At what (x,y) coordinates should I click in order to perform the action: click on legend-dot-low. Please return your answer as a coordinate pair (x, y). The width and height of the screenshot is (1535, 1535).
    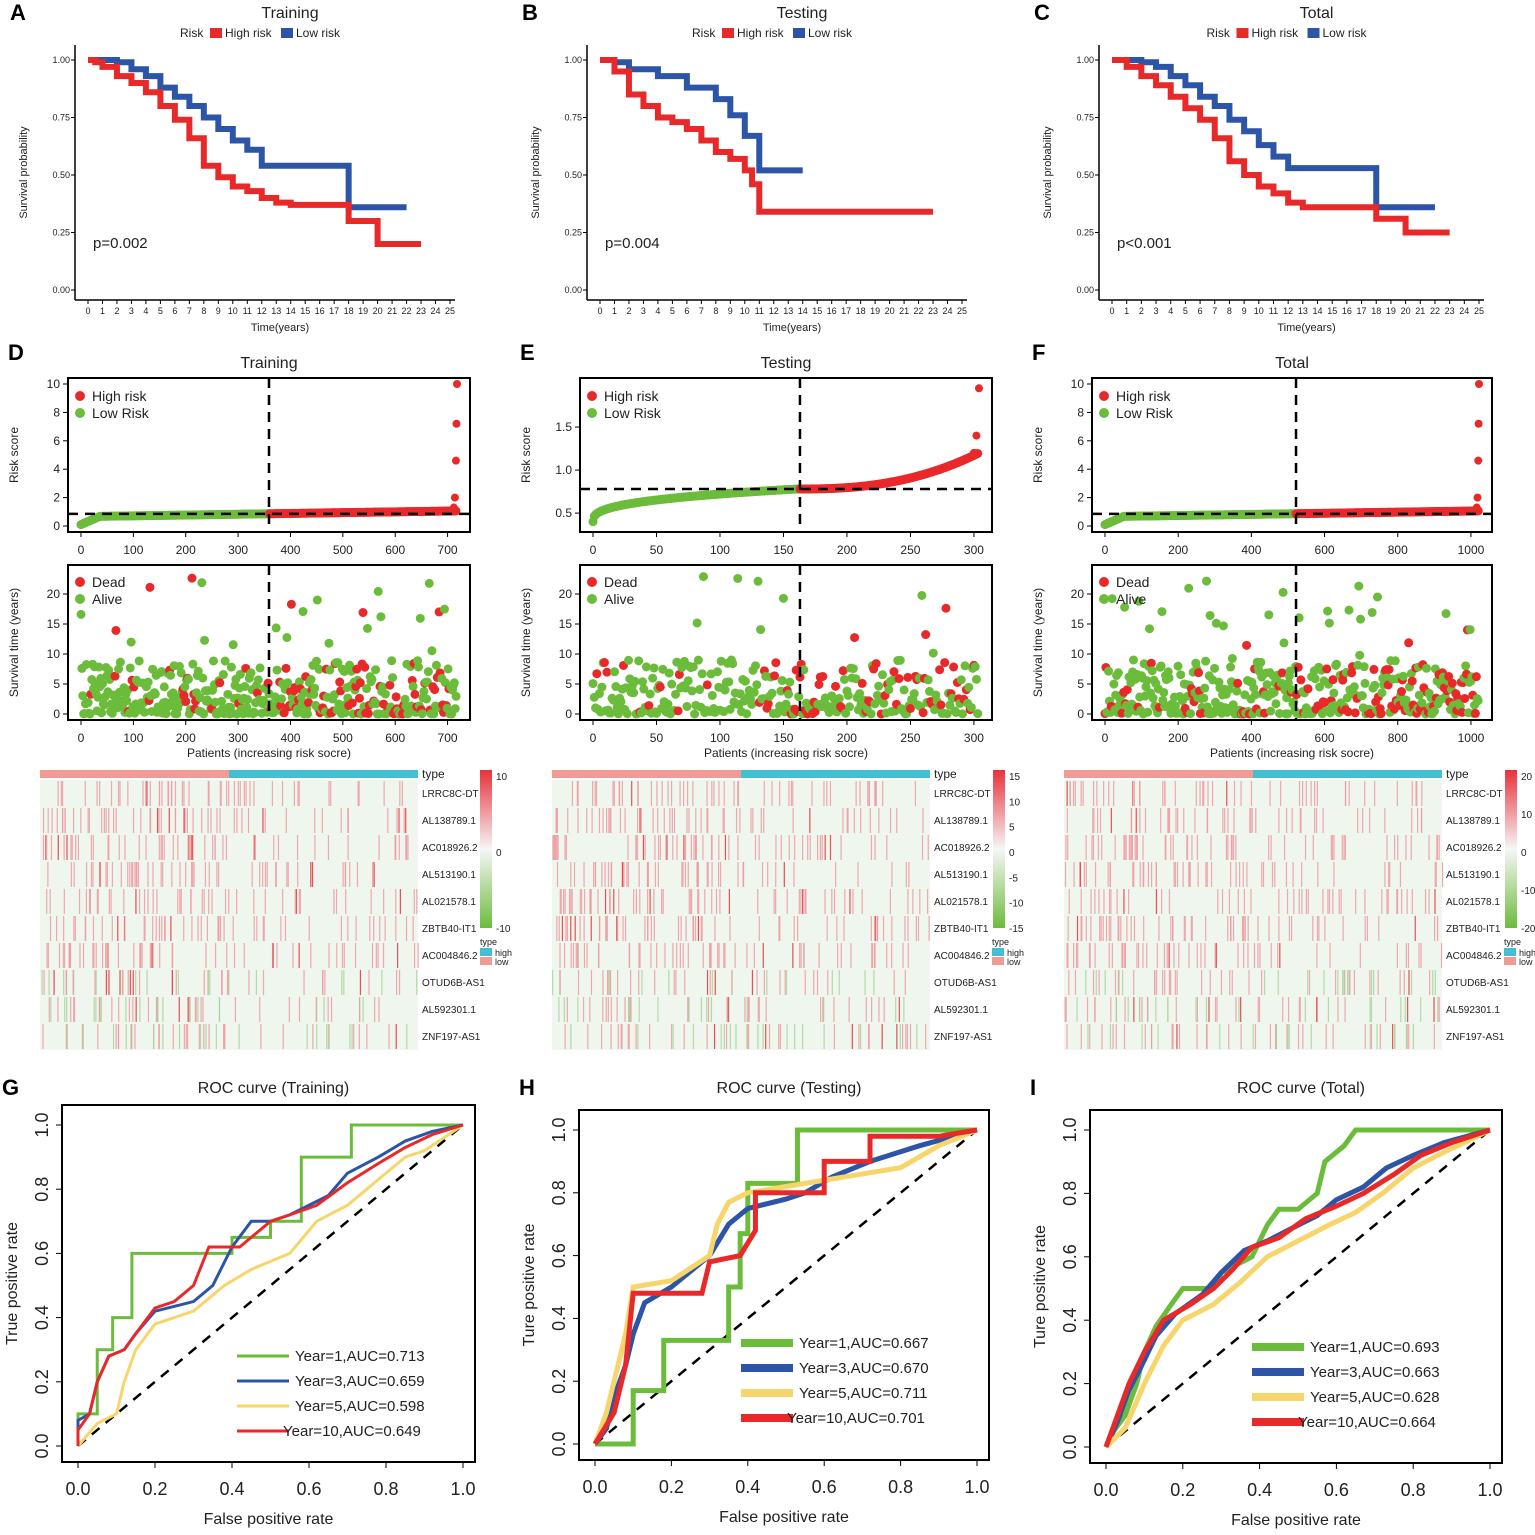
    Looking at the image, I should click on (1104, 413).